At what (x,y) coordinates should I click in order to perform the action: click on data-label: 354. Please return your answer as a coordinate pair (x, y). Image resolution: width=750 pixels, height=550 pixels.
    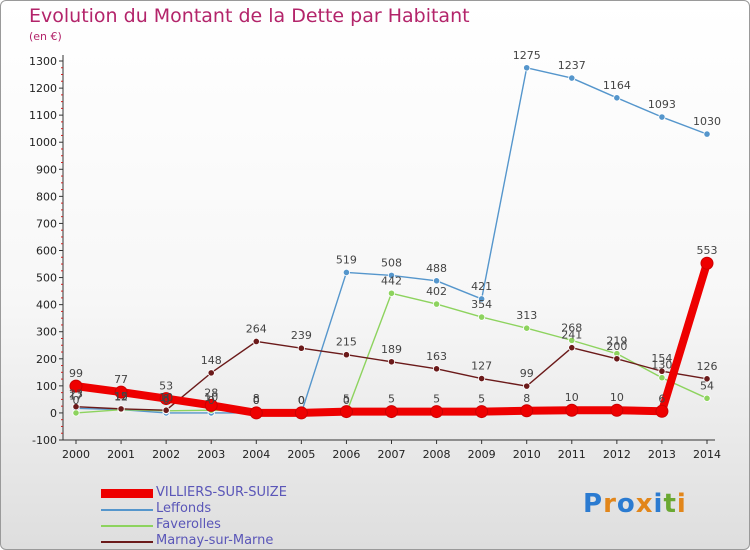
    Looking at the image, I should click on (481, 304).